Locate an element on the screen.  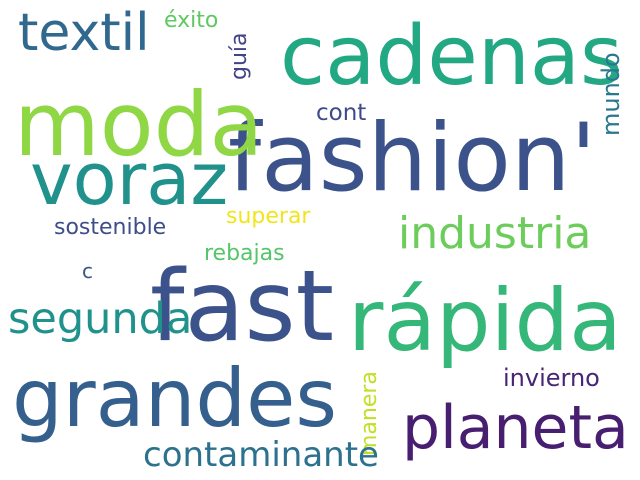
word-voraz: voraz is located at coordinates (129, 179).